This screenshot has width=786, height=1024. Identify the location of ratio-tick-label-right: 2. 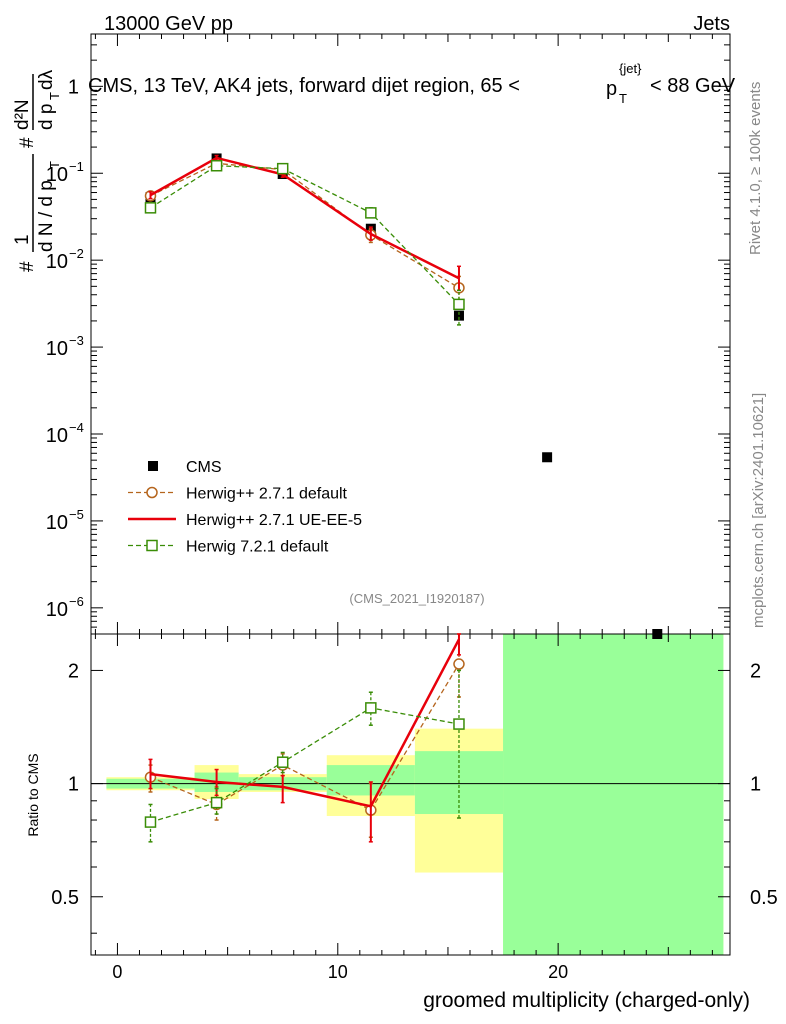
(755, 671).